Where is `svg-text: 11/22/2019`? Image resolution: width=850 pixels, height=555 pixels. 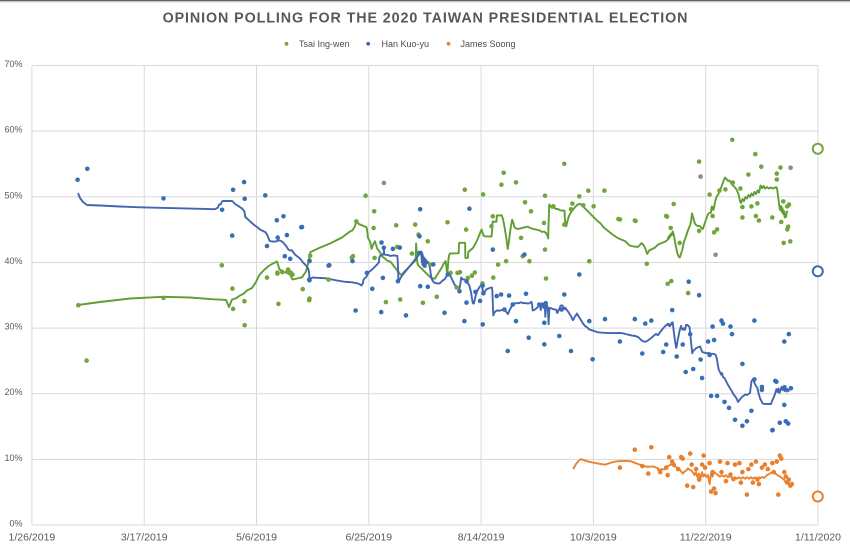 svg-text: 11/22/2019 is located at coordinates (706, 538).